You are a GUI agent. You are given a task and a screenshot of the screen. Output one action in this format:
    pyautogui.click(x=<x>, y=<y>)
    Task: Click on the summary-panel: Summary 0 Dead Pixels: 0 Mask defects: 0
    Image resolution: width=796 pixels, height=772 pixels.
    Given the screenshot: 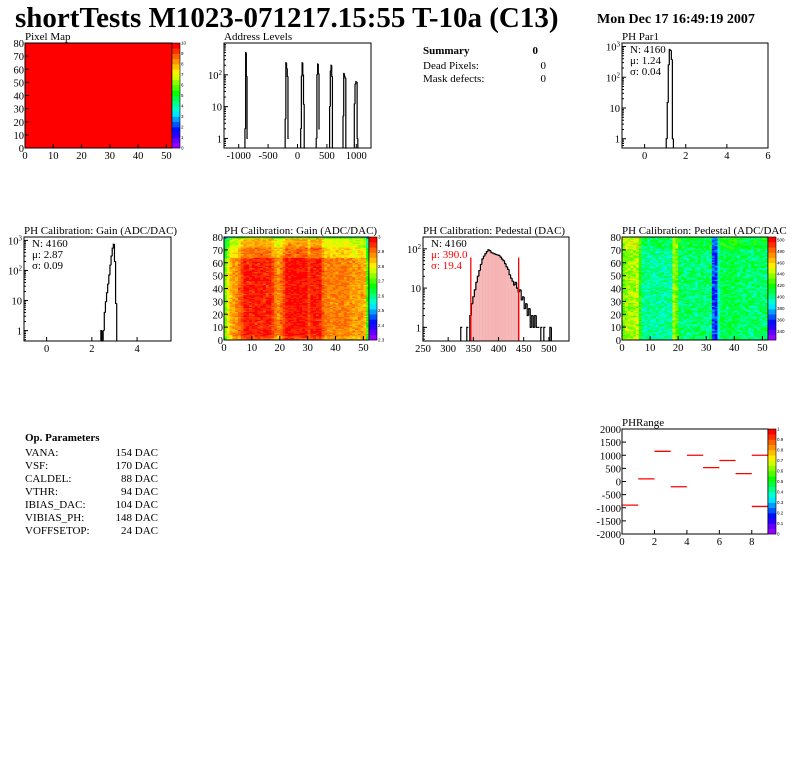 What is the action you would take?
    pyautogui.click(x=485, y=65)
    